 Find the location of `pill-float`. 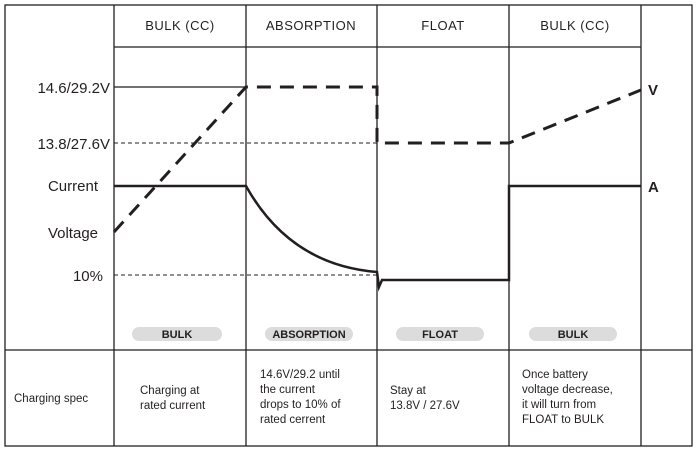

pill-float is located at coordinates (440, 334).